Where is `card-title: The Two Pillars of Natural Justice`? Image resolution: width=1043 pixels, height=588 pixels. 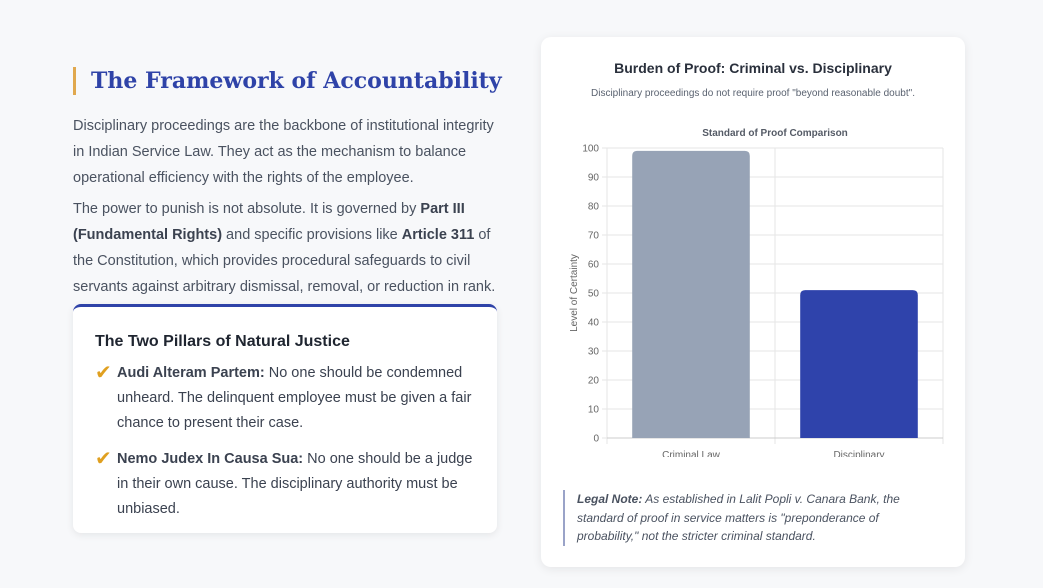 card-title: The Two Pillars of Natural Justice is located at coordinates (222, 341).